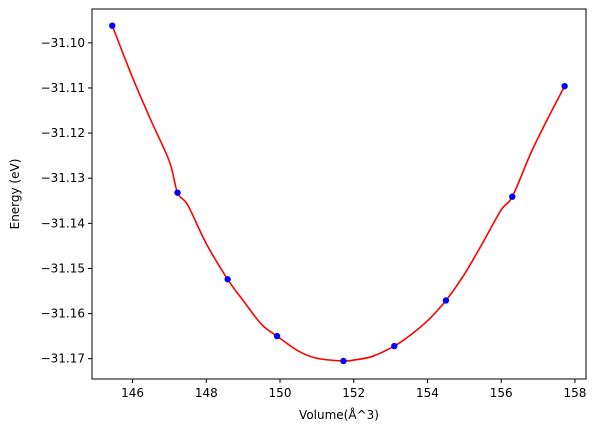 The width and height of the screenshot is (598, 433). What do you see at coordinates (63, 43) in the screenshot?
I see `y-tick-label: −31.10` at bounding box center [63, 43].